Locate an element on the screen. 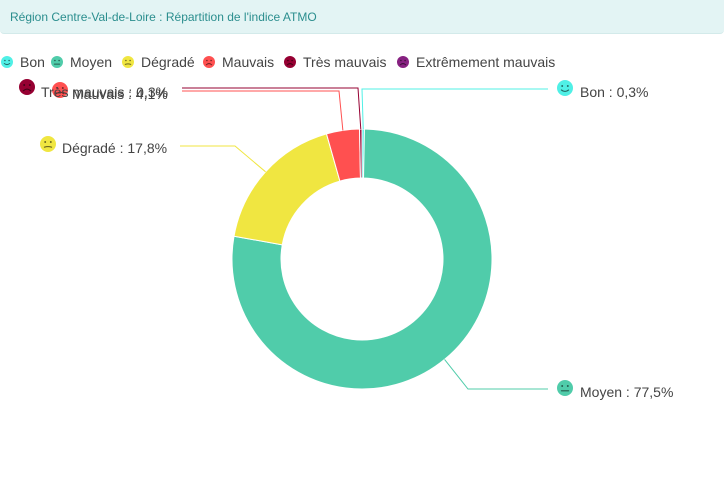  sad-face-icon is located at coordinates (290, 62).